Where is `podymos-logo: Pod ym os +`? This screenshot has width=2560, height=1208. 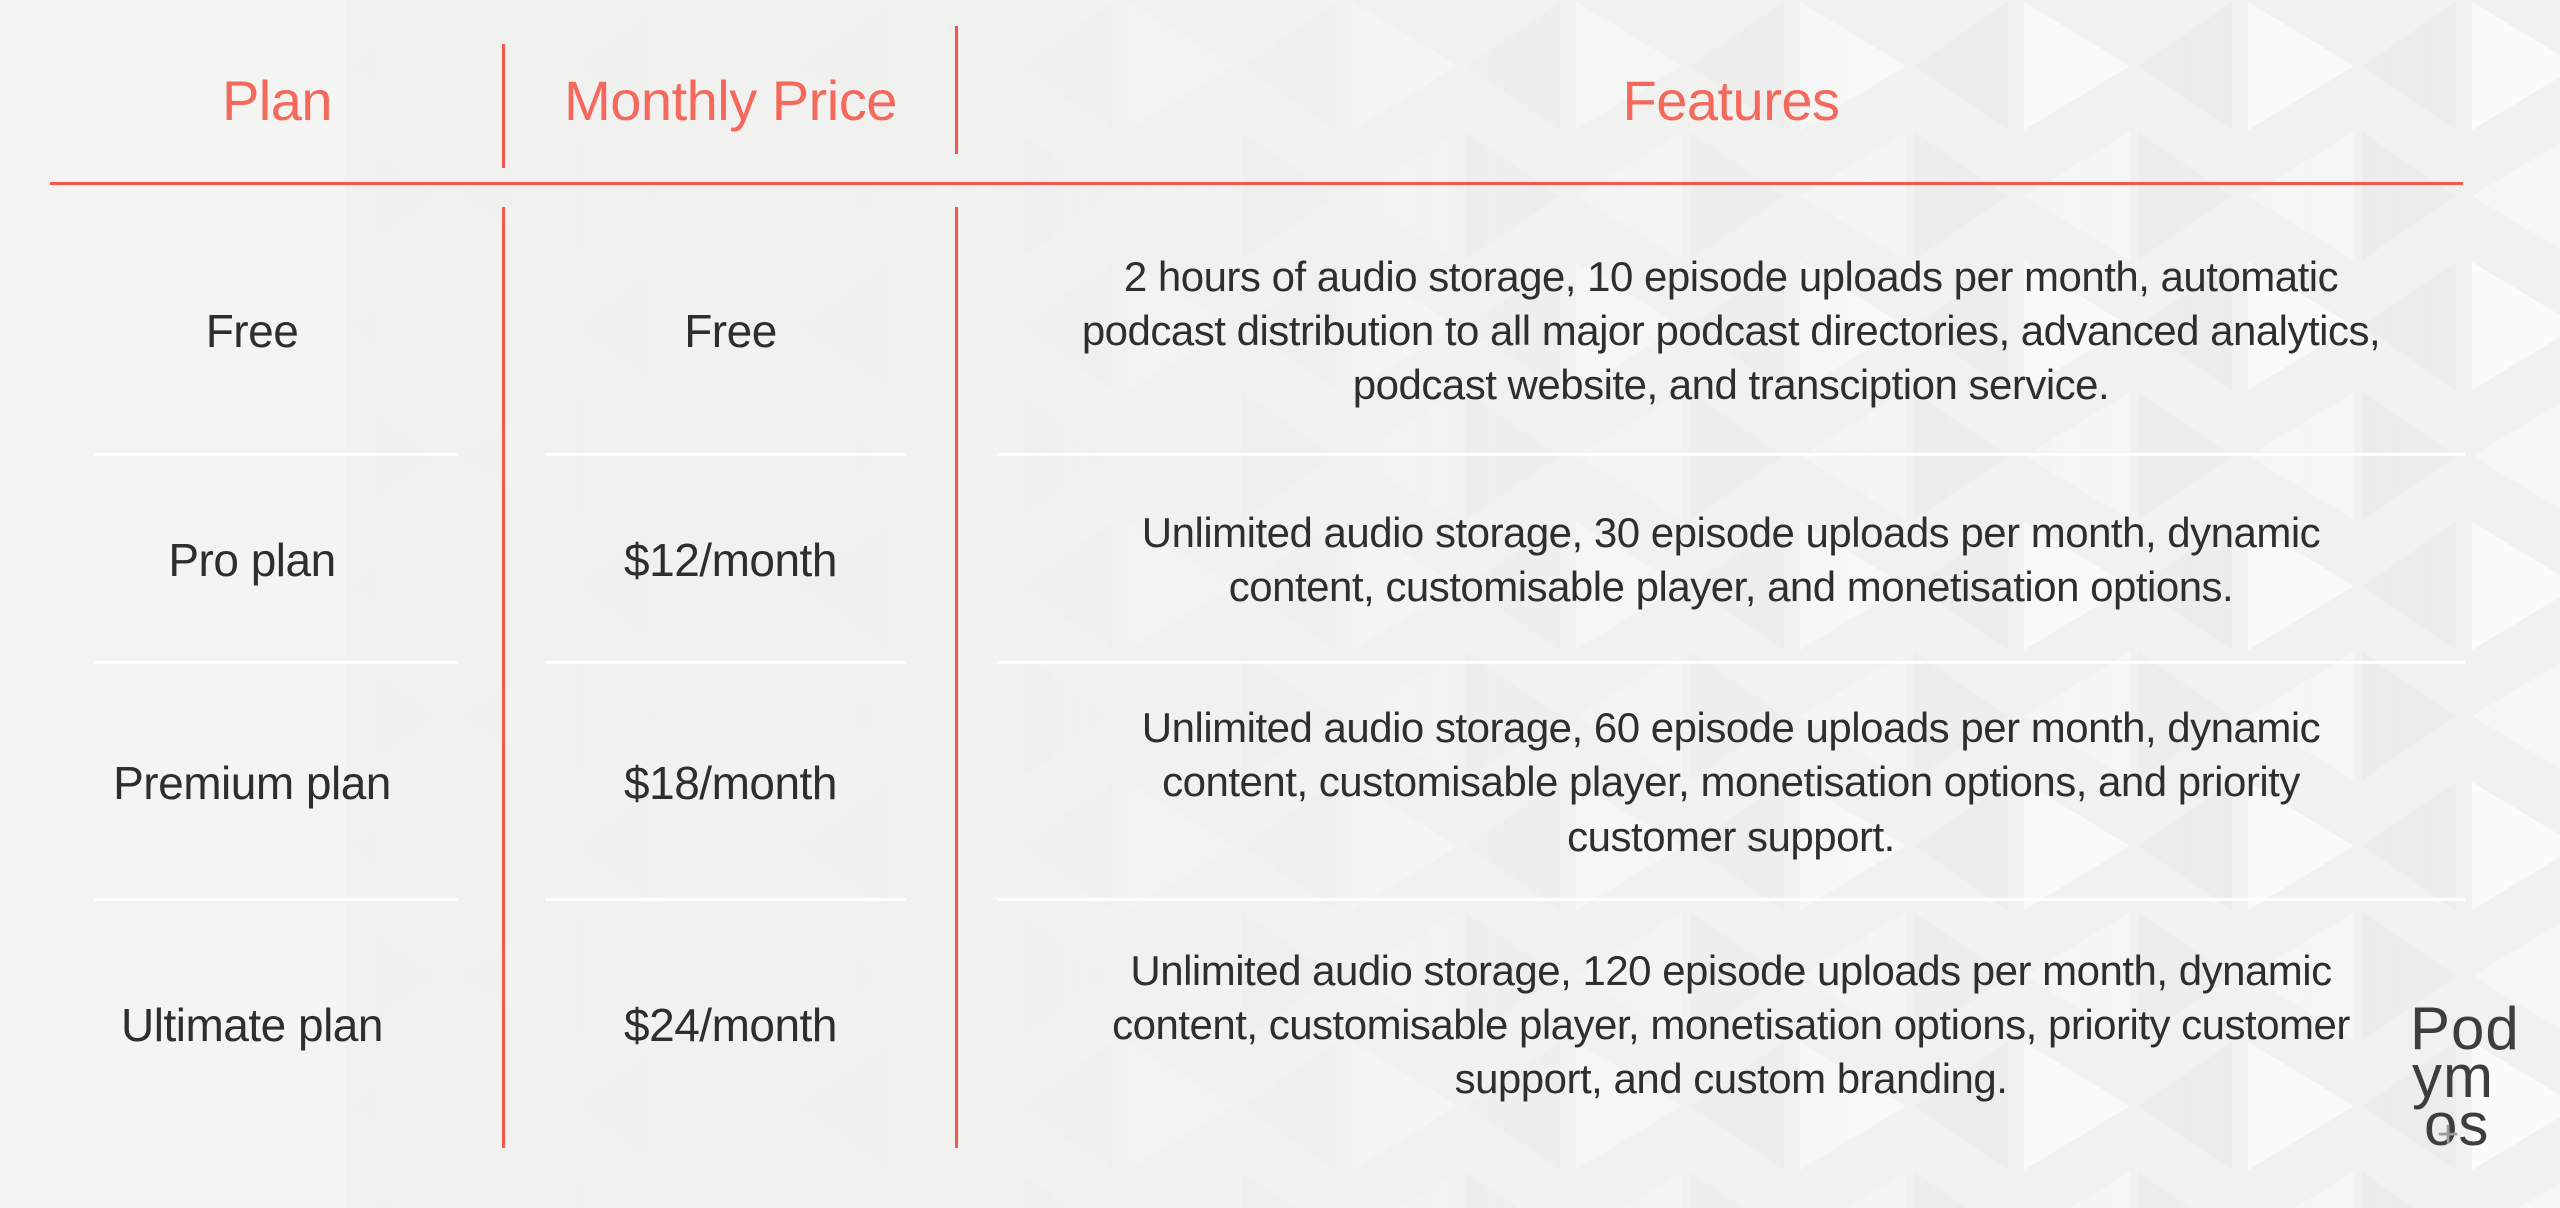
podymos-logo: Pod ym os + is located at coordinates (2465, 1076).